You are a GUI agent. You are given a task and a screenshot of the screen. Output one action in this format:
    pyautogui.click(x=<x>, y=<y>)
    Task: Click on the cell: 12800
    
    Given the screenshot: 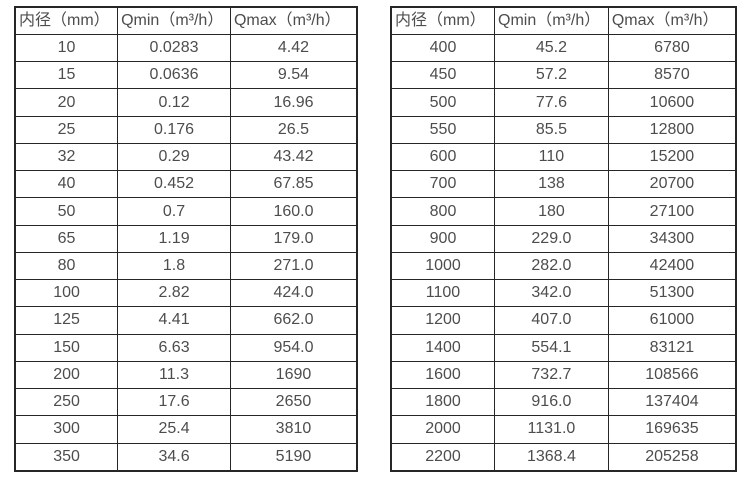 What is the action you would take?
    pyautogui.click(x=672, y=129)
    